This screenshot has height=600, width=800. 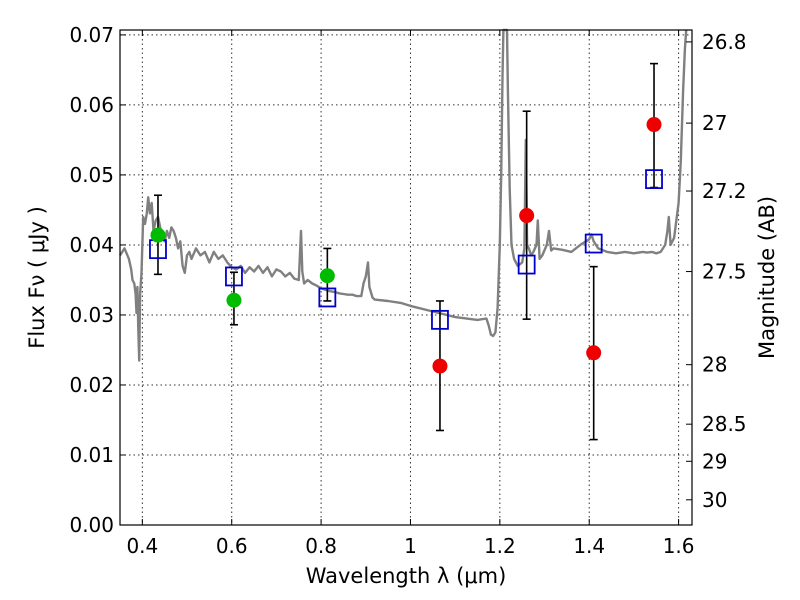 What do you see at coordinates (767, 277) in the screenshot?
I see `y2-axis-title: Magnitude (AB)` at bounding box center [767, 277].